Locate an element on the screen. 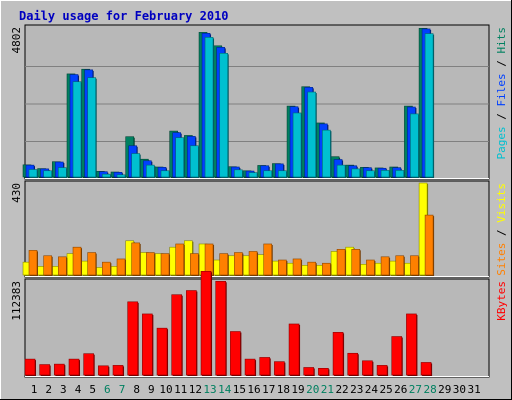 The width and height of the screenshot is (512, 400). side-legend-part: Files is located at coordinates (501, 89).